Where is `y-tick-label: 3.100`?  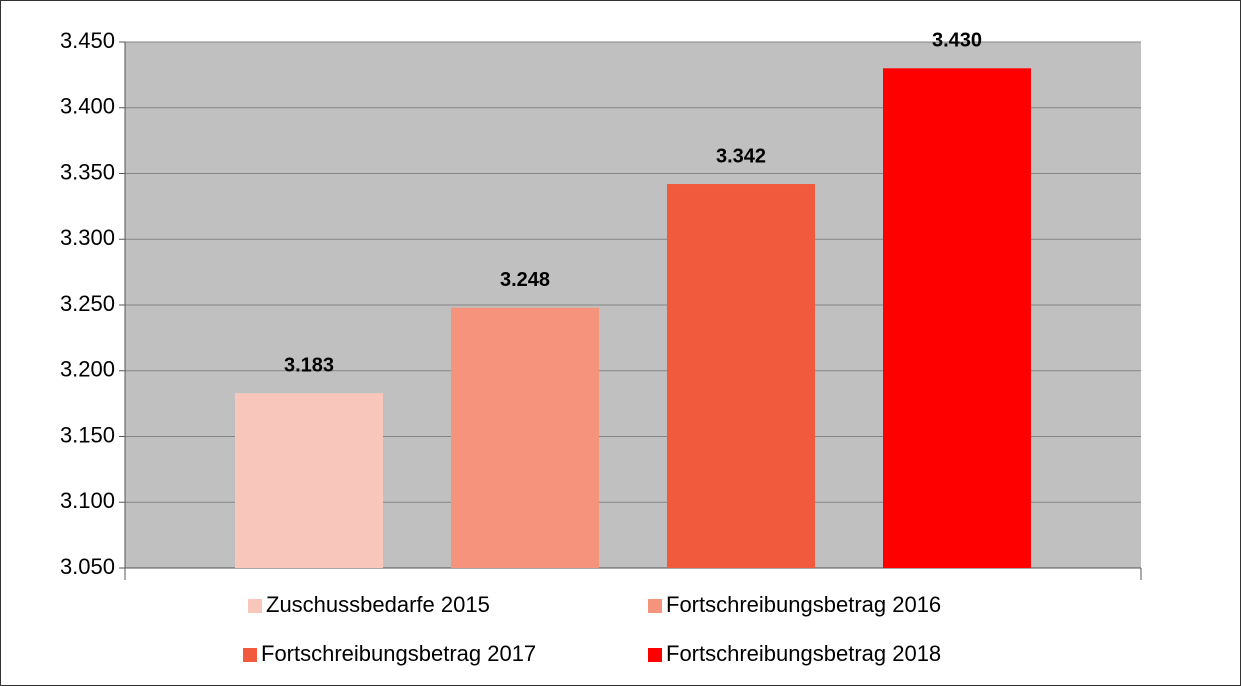 y-tick-label: 3.100 is located at coordinates (87, 500).